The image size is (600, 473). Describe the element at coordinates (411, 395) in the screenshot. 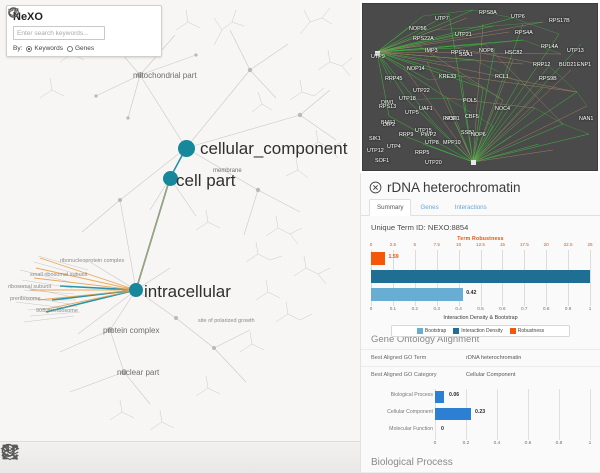

I see `go-bar-label-biological-process: Biological Process` at that location.